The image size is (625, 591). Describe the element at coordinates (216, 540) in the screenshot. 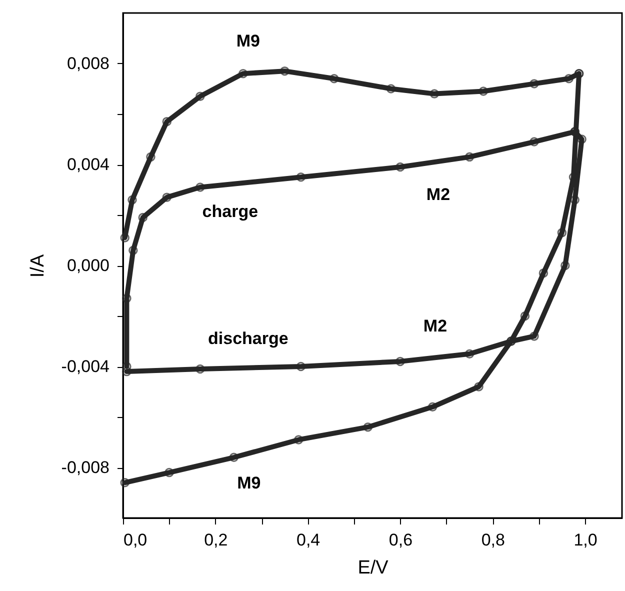

I see `x-tick-label: 0,2` at that location.